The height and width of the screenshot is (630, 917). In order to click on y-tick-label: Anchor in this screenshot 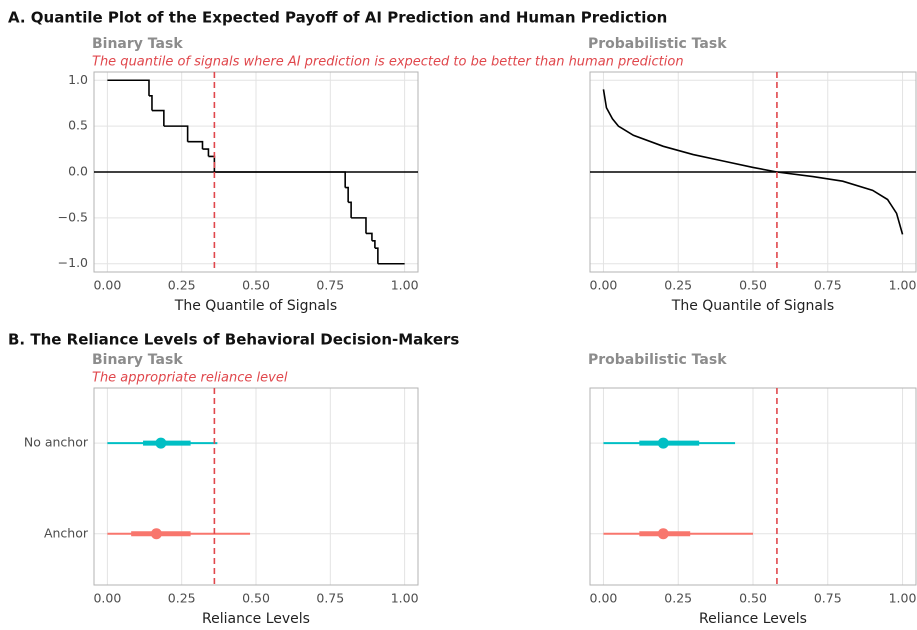, I will do `click(66, 532)`.